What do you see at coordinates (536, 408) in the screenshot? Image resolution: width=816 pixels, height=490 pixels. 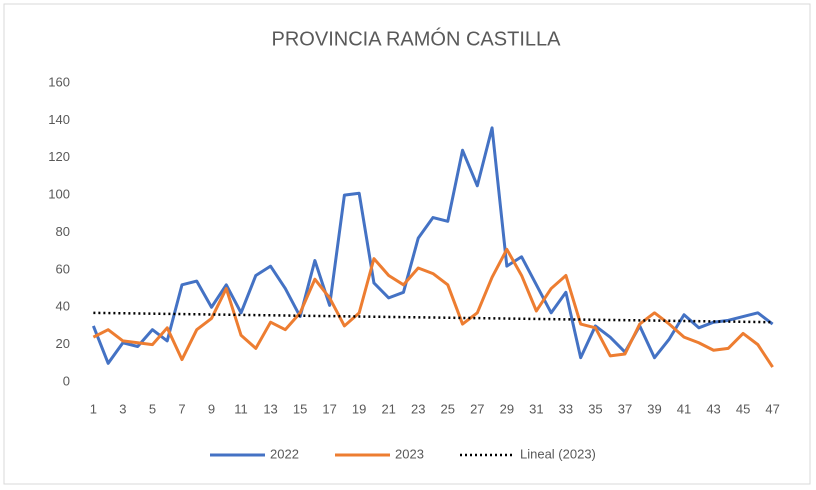 I see `x-tick-label: 31` at bounding box center [536, 408].